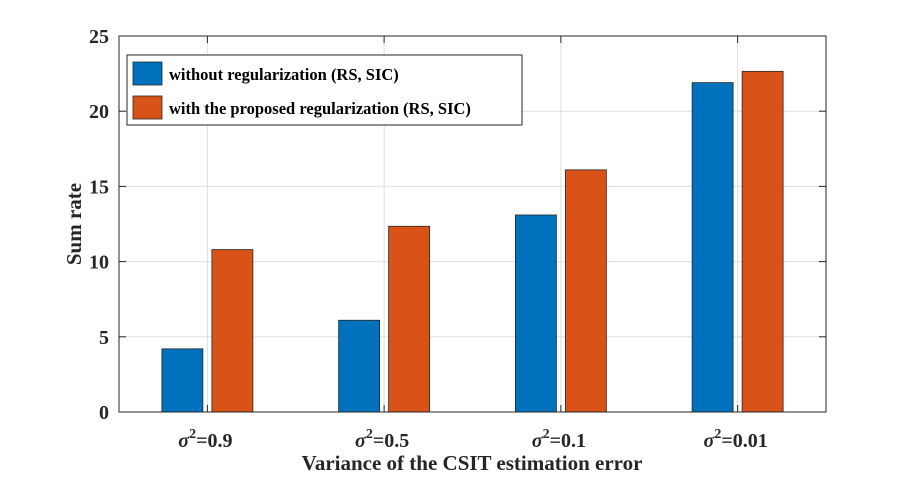 This screenshot has height=477, width=913. Describe the element at coordinates (104, 338) in the screenshot. I see `y-tick-label: 5` at that location.